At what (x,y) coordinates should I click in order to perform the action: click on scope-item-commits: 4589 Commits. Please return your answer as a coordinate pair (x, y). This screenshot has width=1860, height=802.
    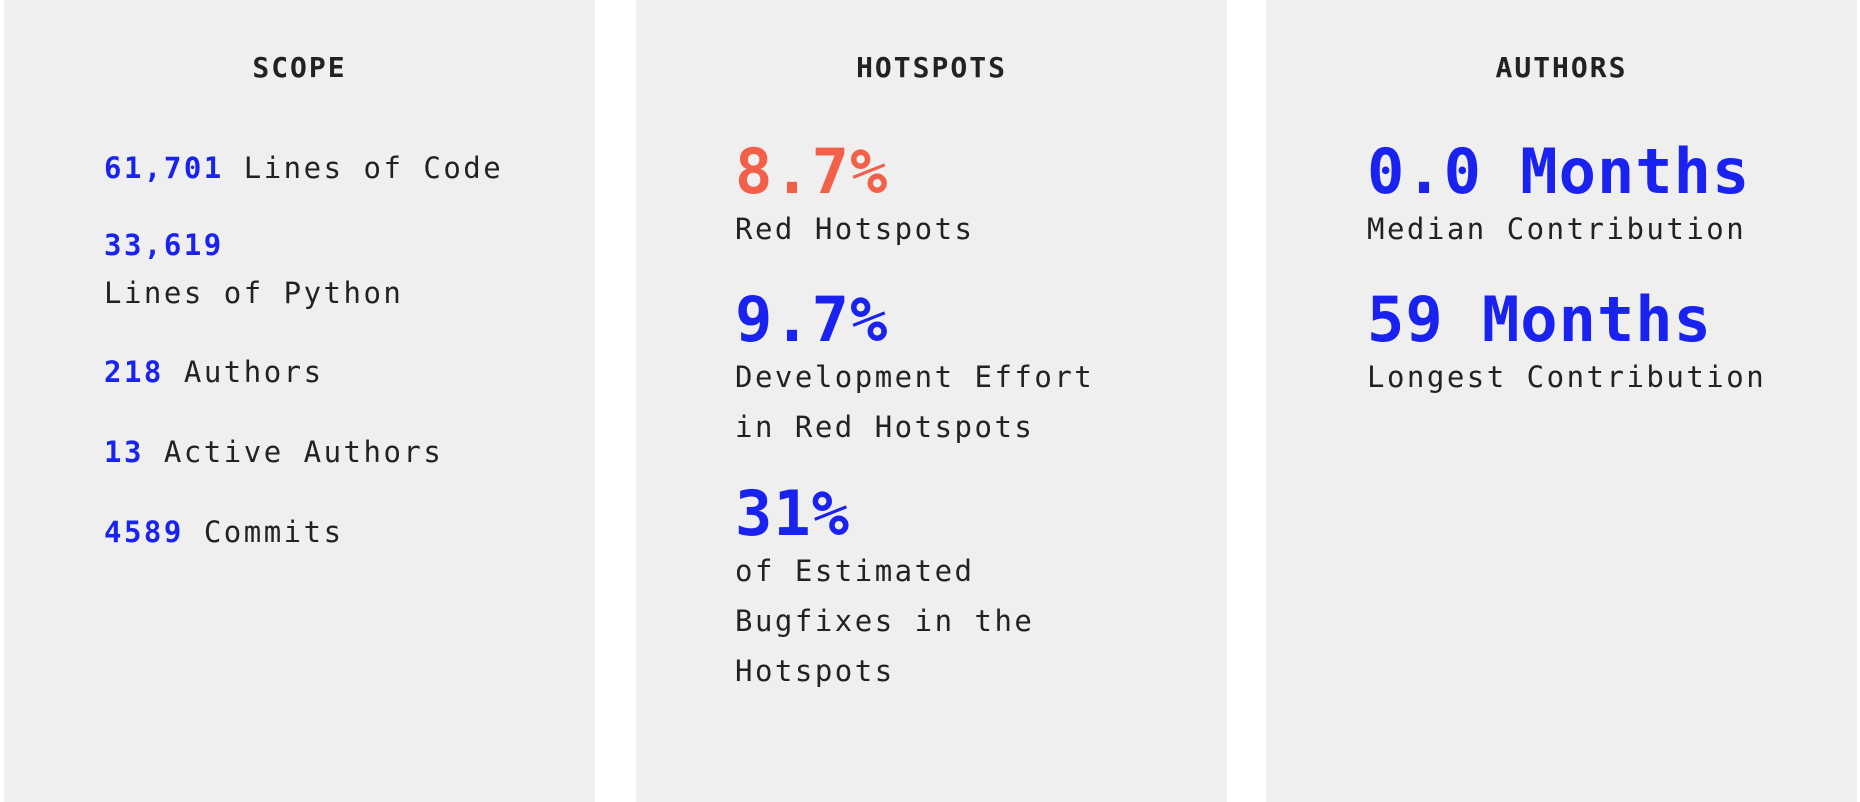
    Looking at the image, I should click on (224, 532).